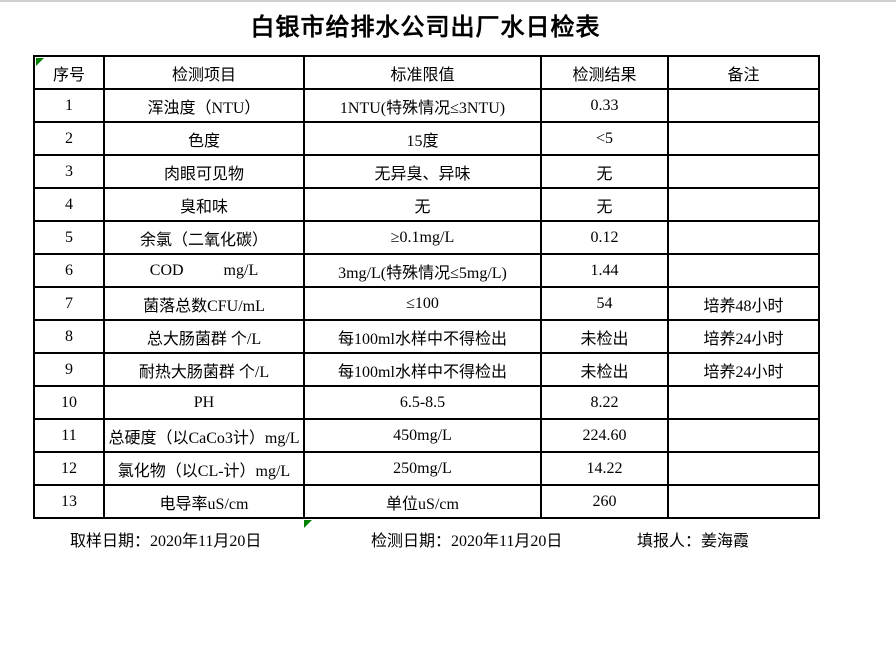 Image resolution: width=896 pixels, height=659 pixels. What do you see at coordinates (604, 435) in the screenshot?
I see `table-cell: 224.60` at bounding box center [604, 435].